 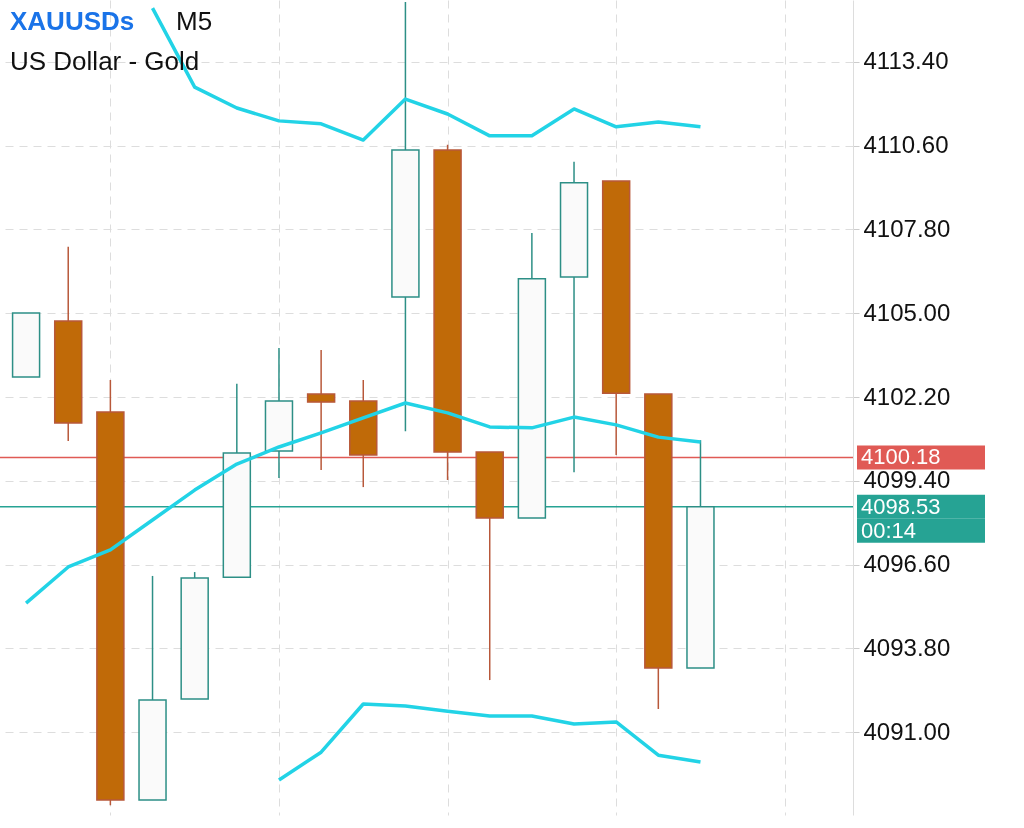 What do you see at coordinates (889, 530) in the screenshot?
I see `text: 00:14` at bounding box center [889, 530].